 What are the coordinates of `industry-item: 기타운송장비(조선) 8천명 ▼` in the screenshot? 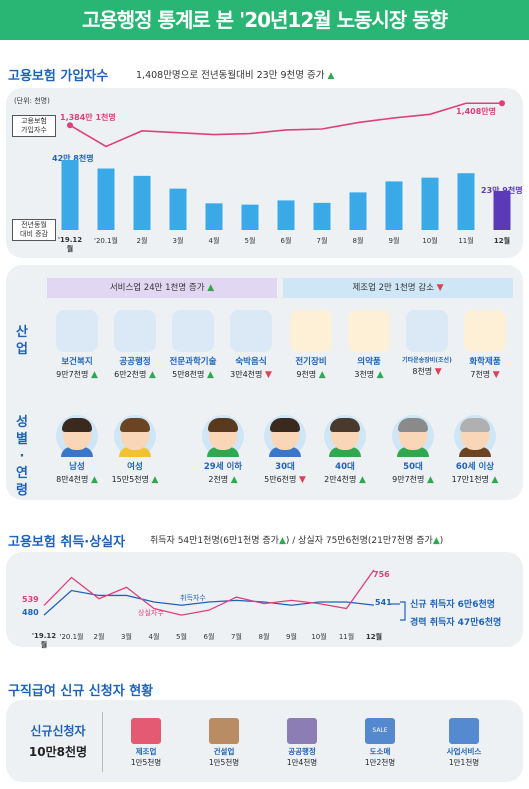 It's located at (427, 343).